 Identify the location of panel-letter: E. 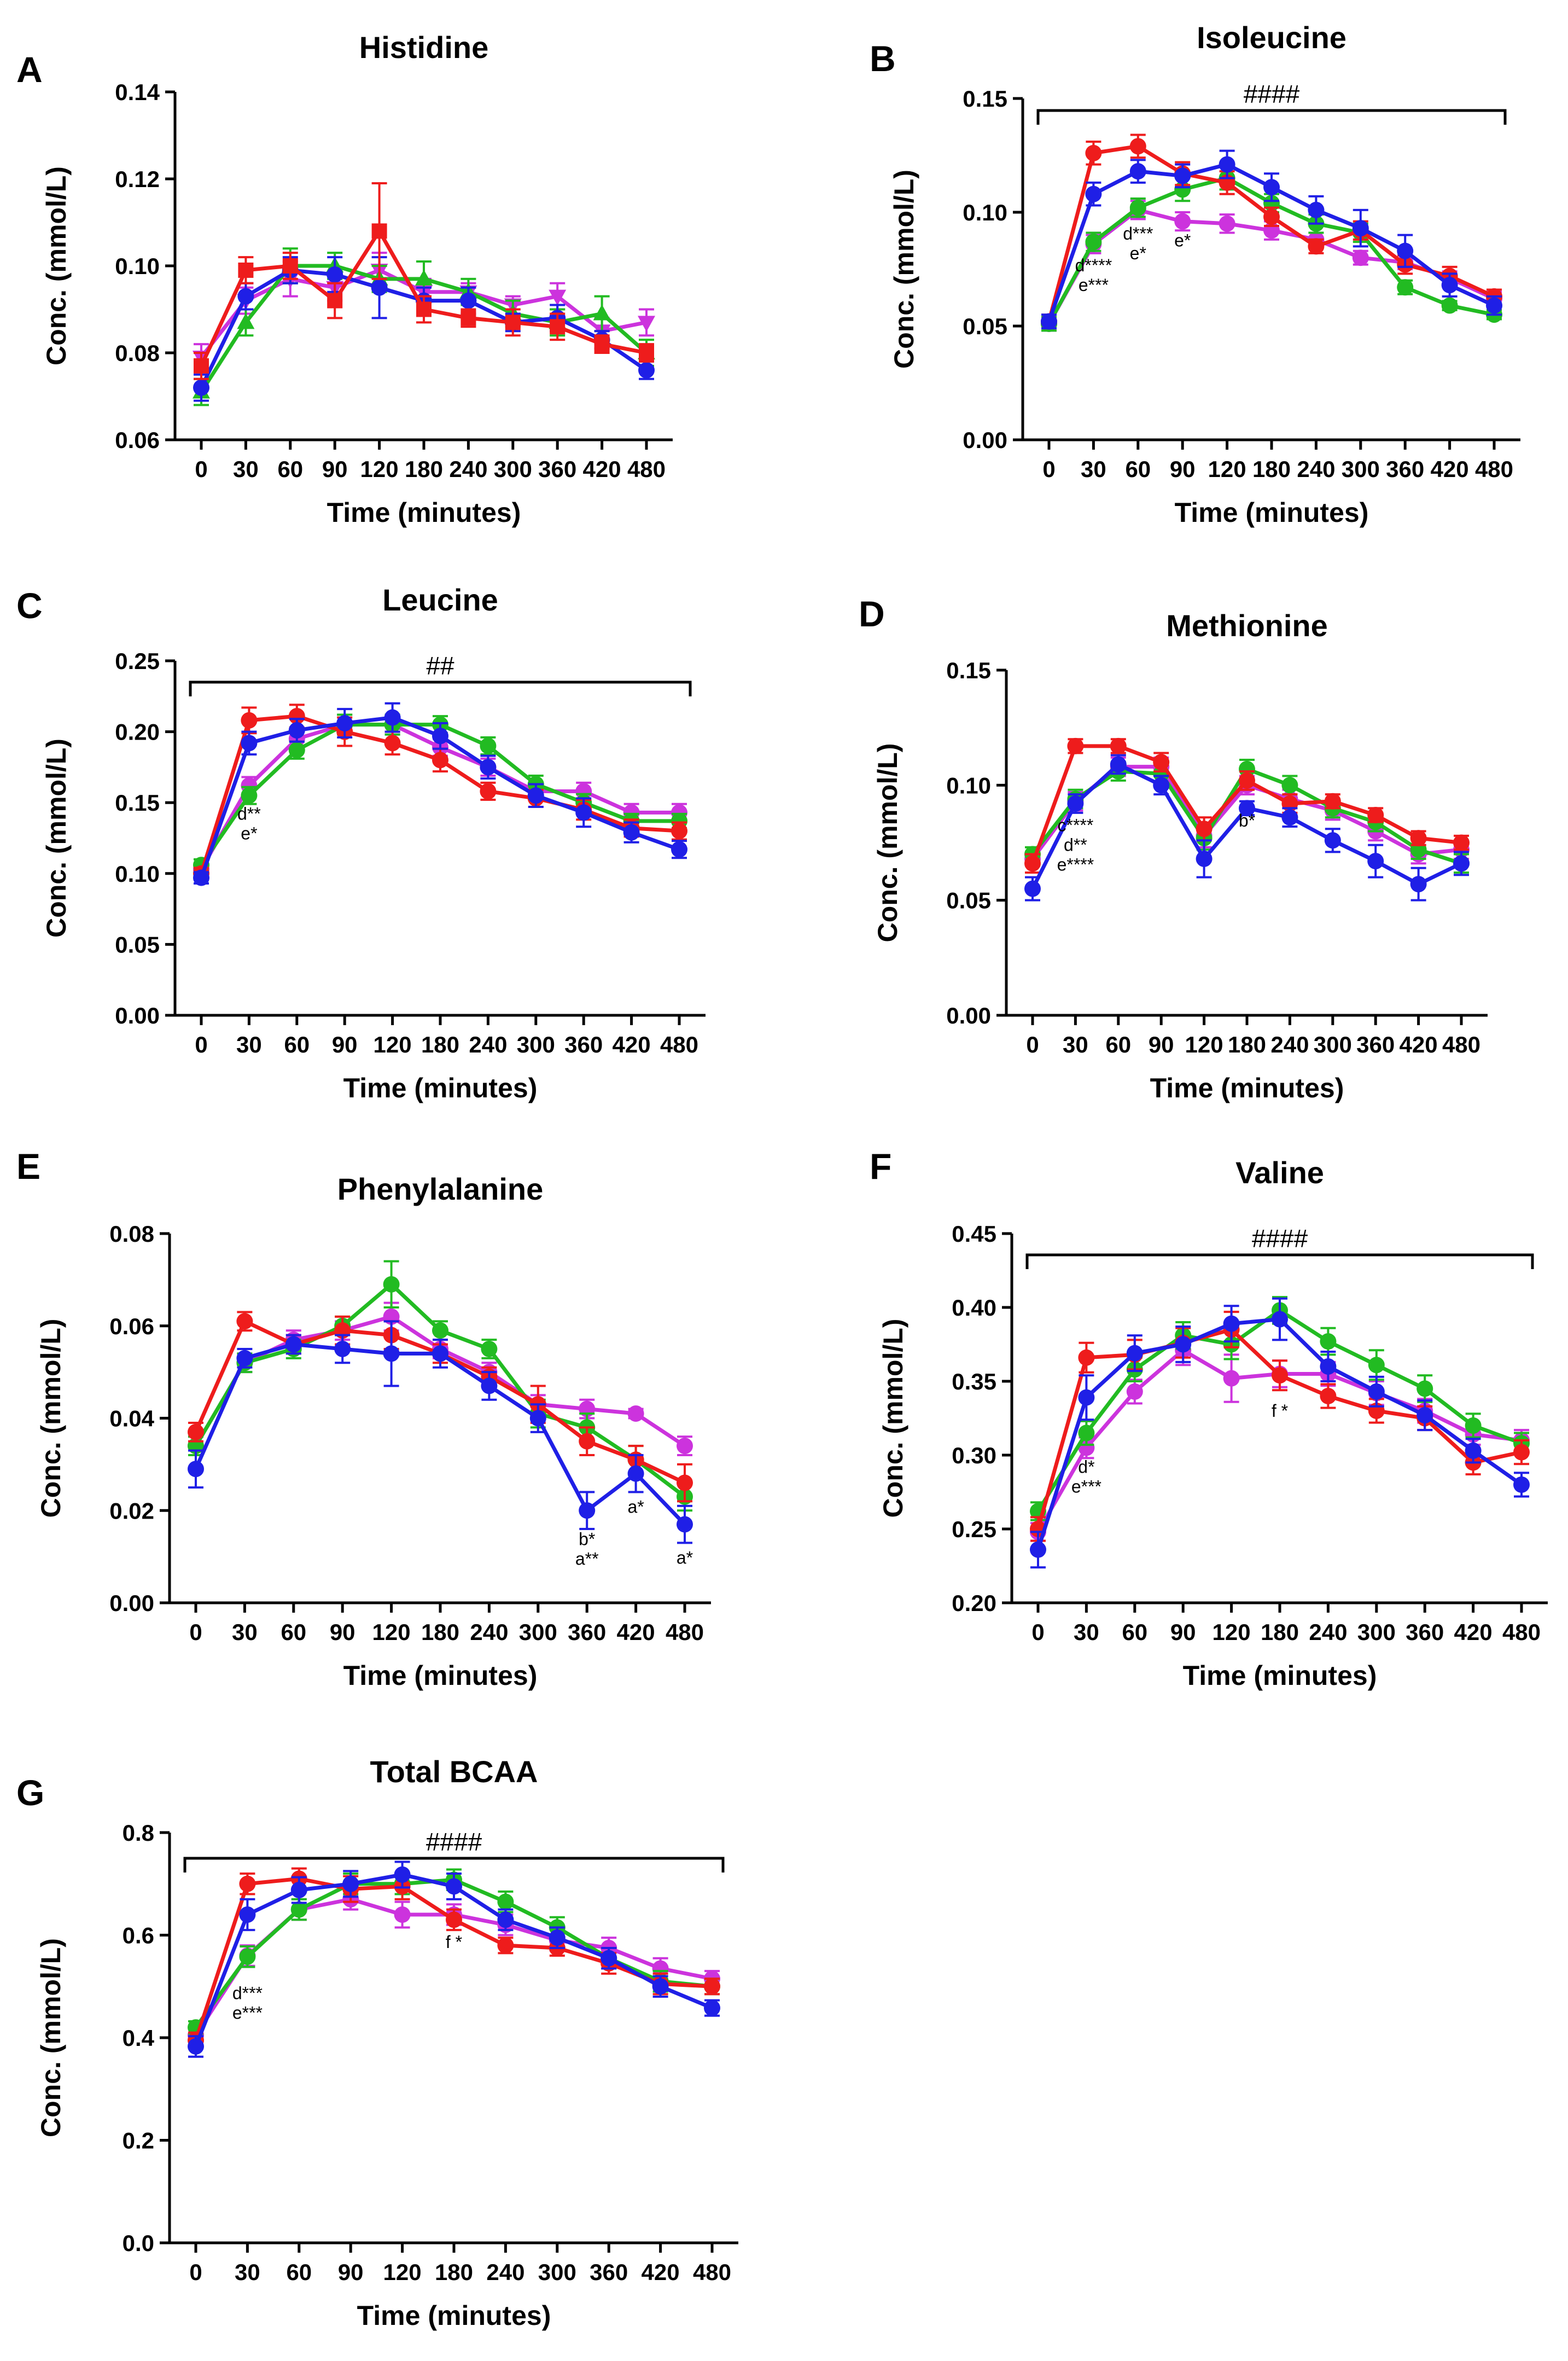
(28, 1167).